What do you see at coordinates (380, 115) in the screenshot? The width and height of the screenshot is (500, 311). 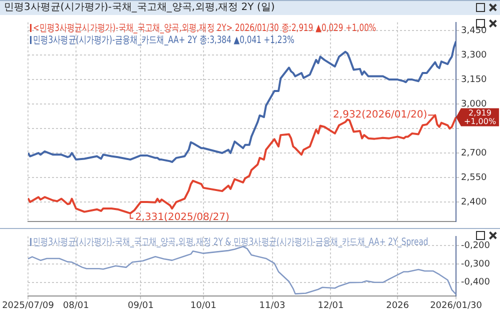 I see `annotation: 2,932(2026/01/20)` at bounding box center [380, 115].